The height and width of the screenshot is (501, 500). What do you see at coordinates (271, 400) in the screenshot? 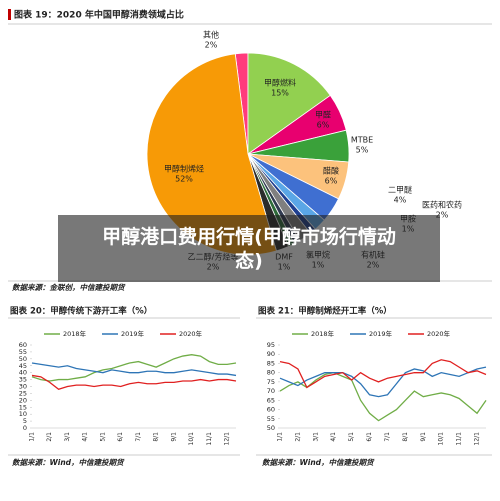
I see `y-tick-label: 65` at bounding box center [271, 400].